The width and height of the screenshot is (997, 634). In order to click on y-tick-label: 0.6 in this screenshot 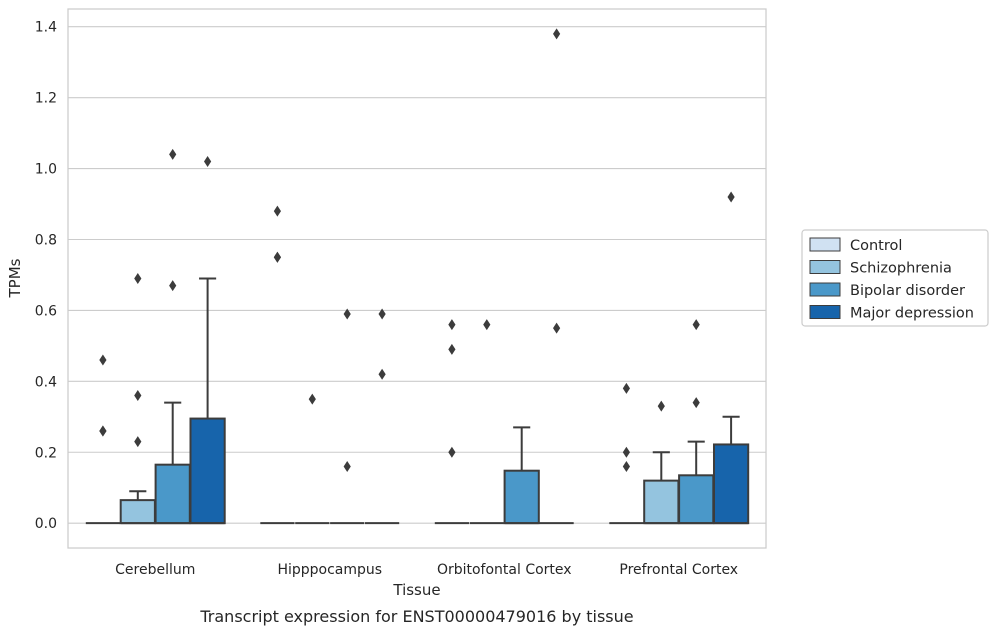, I will do `click(46, 311)`.